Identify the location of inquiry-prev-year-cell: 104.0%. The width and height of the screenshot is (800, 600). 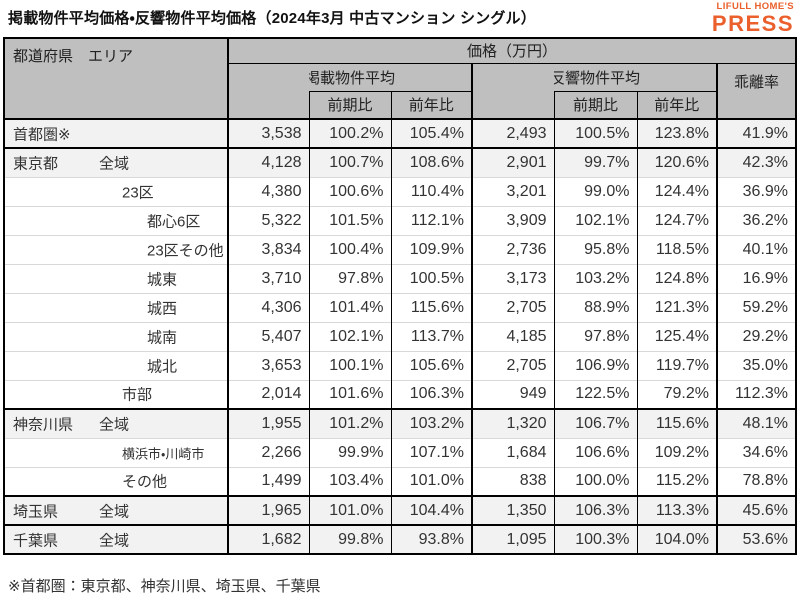
(676, 539).